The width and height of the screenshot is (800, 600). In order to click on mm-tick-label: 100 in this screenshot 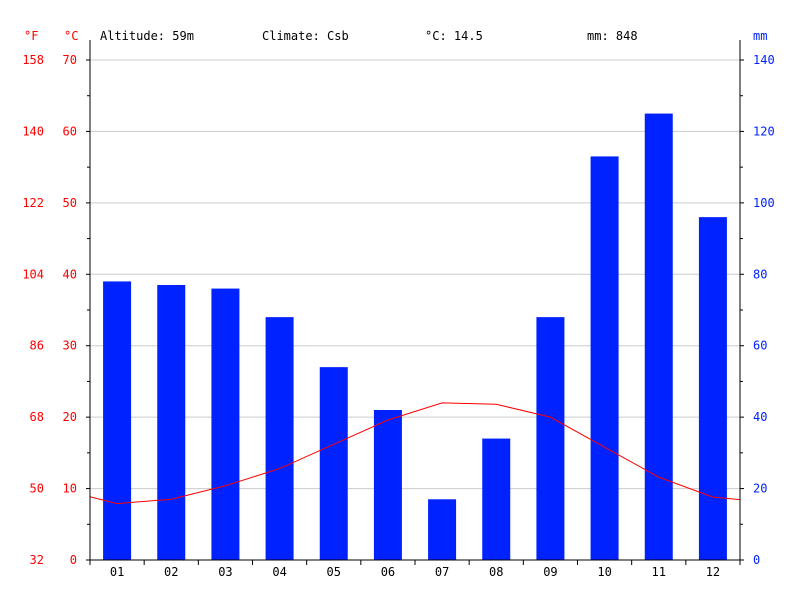, I will do `click(764, 203)`.